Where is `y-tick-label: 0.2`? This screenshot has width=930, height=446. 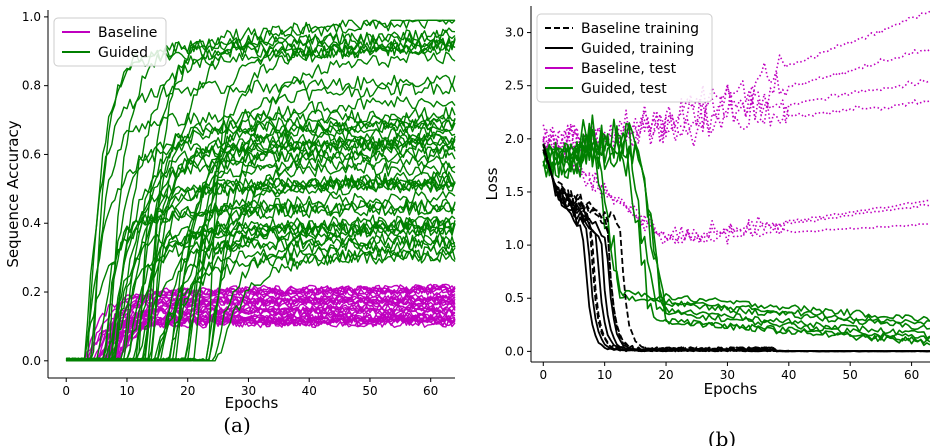
y-tick-label: 0.2 is located at coordinates (31, 292).